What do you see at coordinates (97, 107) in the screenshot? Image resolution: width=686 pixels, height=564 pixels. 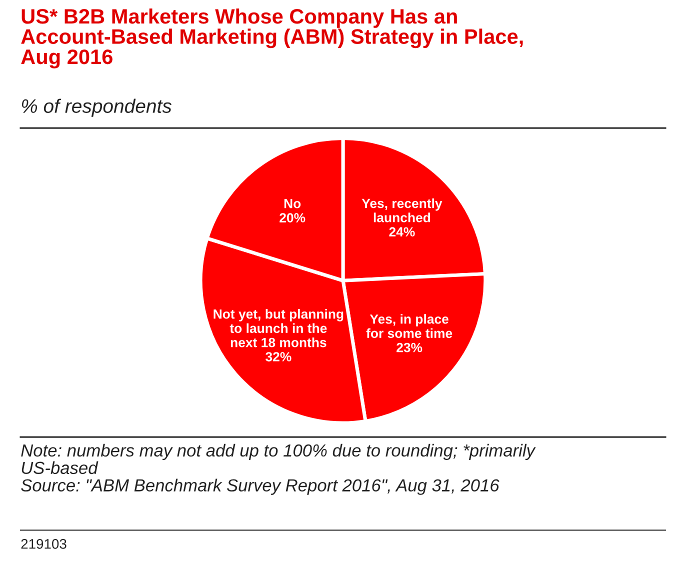 I see `chart-subtitle: % of respondents` at bounding box center [97, 107].